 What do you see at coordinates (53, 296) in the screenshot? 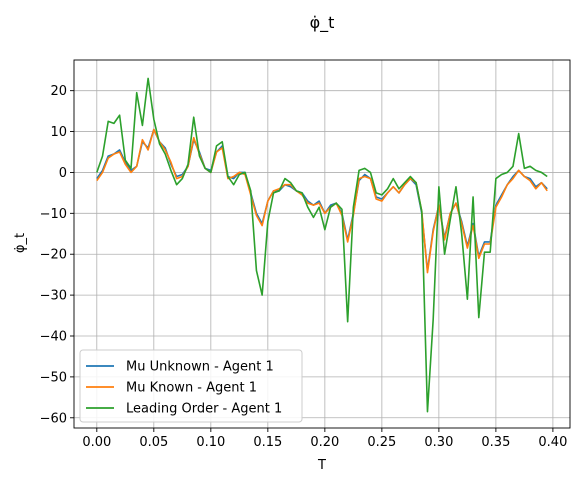
I see `y-tick-label: −30` at bounding box center [53, 296].